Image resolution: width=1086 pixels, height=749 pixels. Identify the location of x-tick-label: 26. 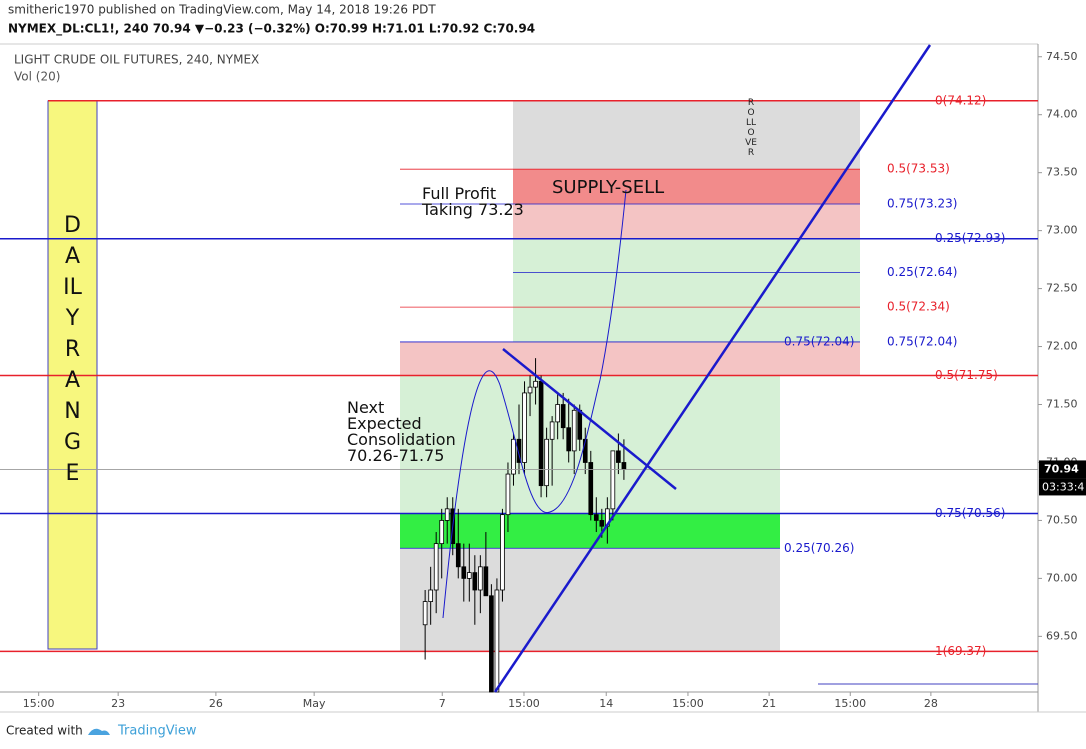
(216, 703).